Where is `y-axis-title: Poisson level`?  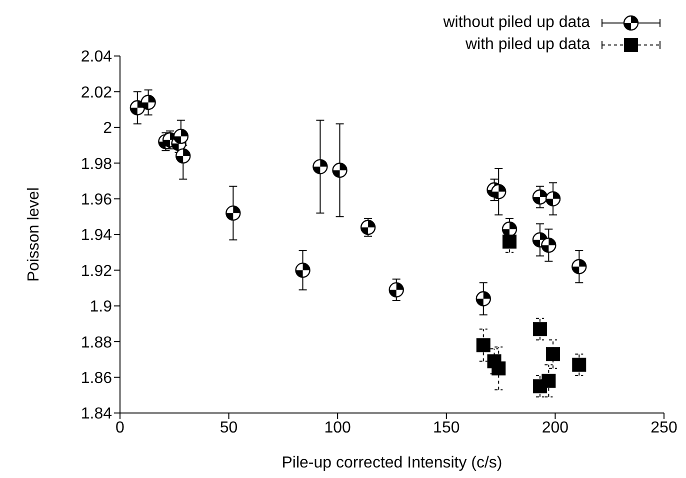 y-axis-title: Poisson level is located at coordinates (34, 234).